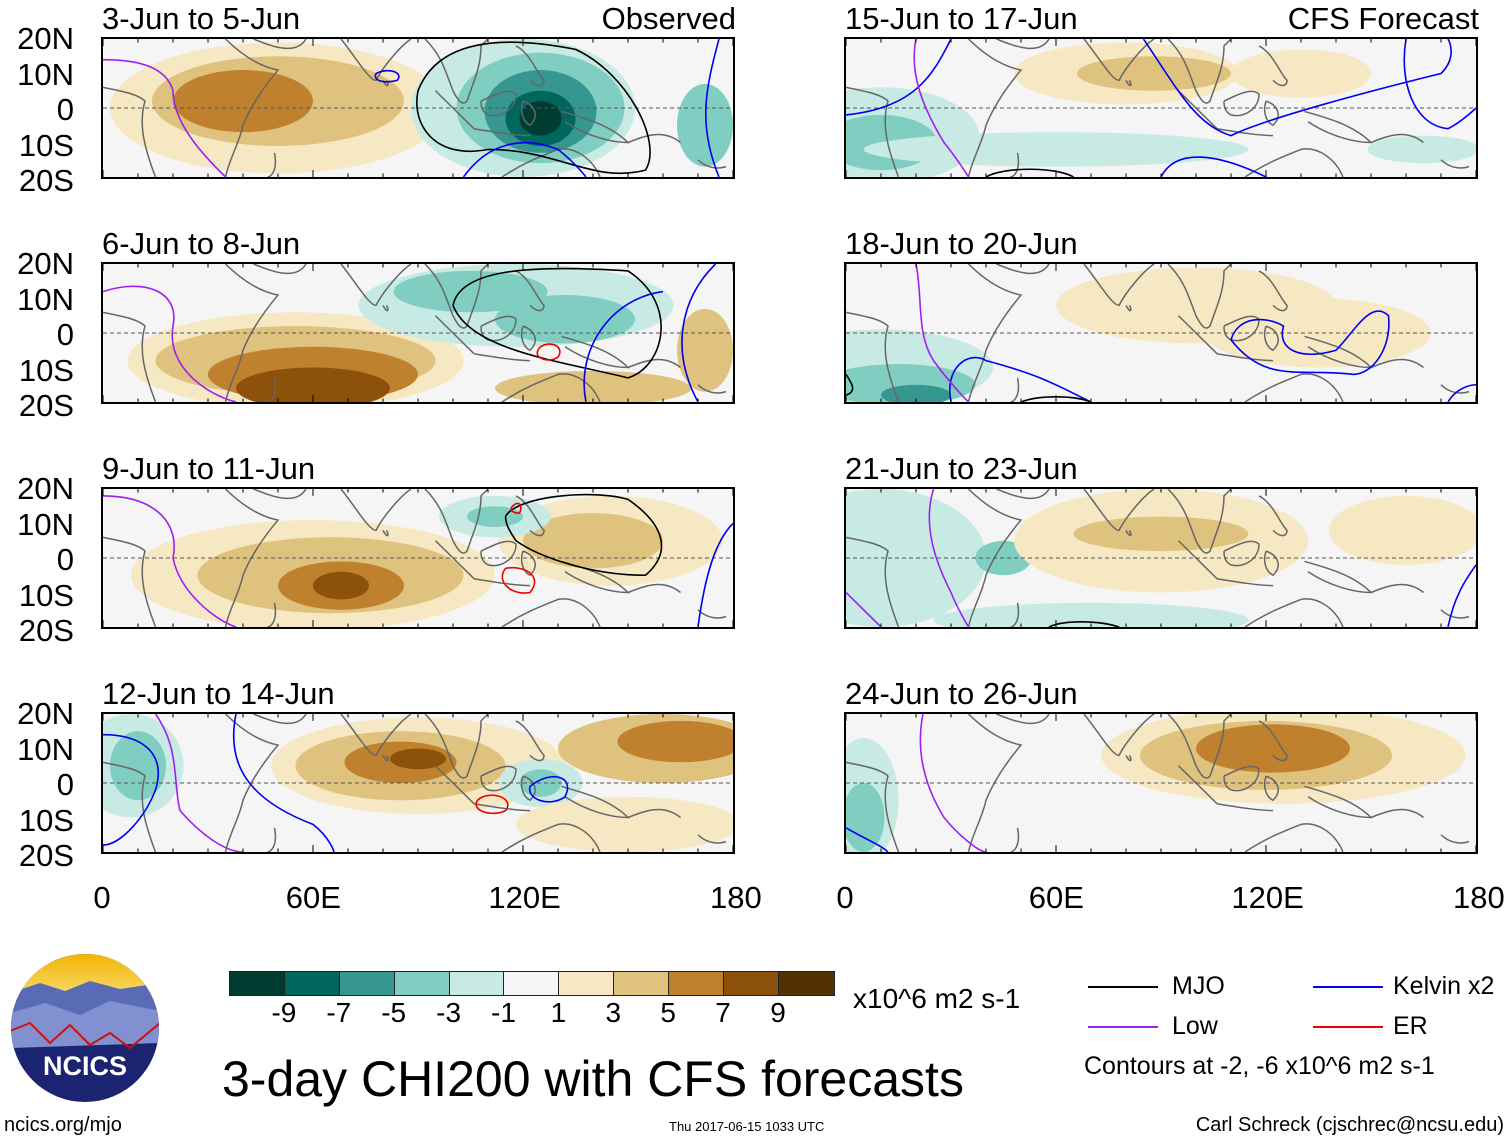 This screenshot has width=1510, height=1142. Describe the element at coordinates (516, 508) in the screenshot. I see `er-contour` at that location.